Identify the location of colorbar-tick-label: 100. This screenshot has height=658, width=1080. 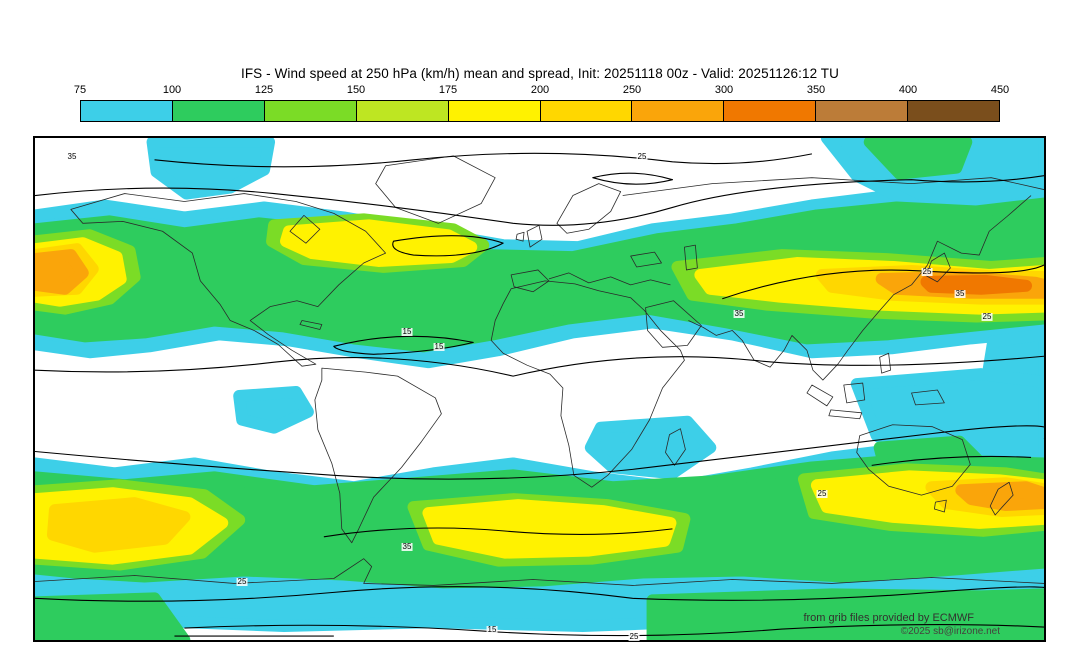
(172, 90).